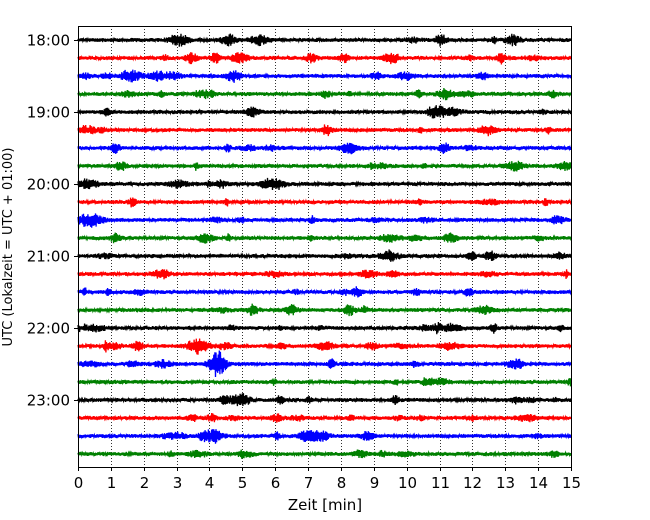  Describe the element at coordinates (48, 113) in the screenshot. I see `y-tick-label: 19:00` at that location.